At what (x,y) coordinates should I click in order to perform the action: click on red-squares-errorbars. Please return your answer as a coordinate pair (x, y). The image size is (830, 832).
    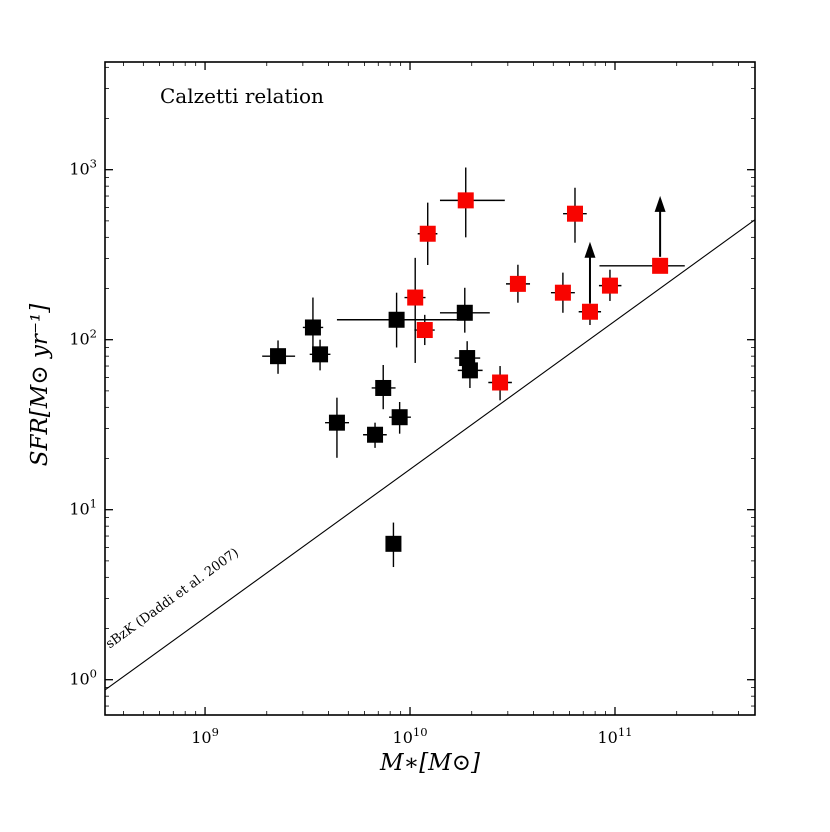
    Looking at the image, I should click on (544, 284).